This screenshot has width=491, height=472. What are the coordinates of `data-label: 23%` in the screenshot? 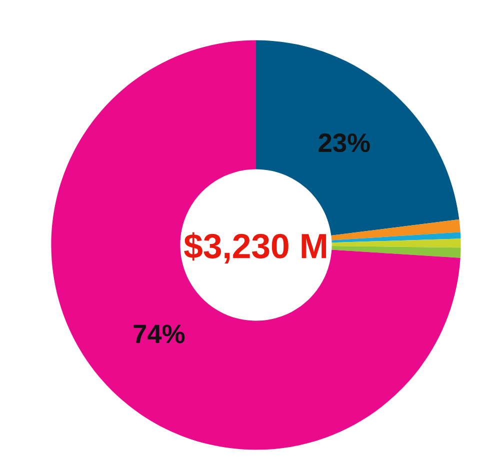 It's located at (344, 142).